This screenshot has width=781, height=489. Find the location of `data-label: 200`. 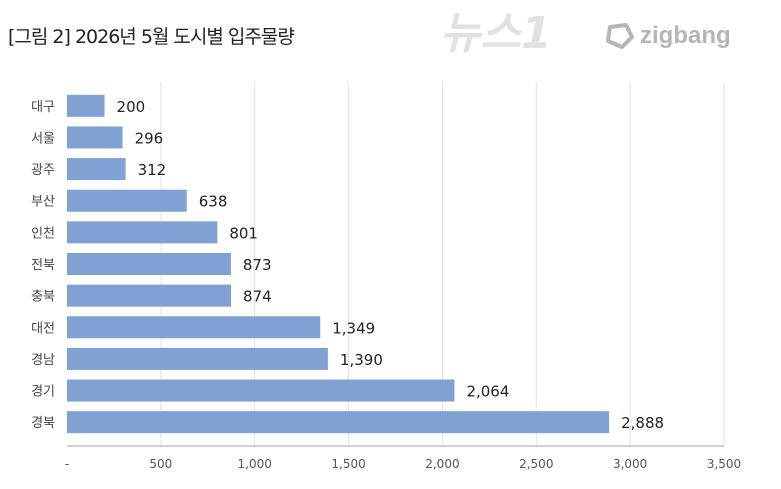

data-label: 200 is located at coordinates (131, 107).